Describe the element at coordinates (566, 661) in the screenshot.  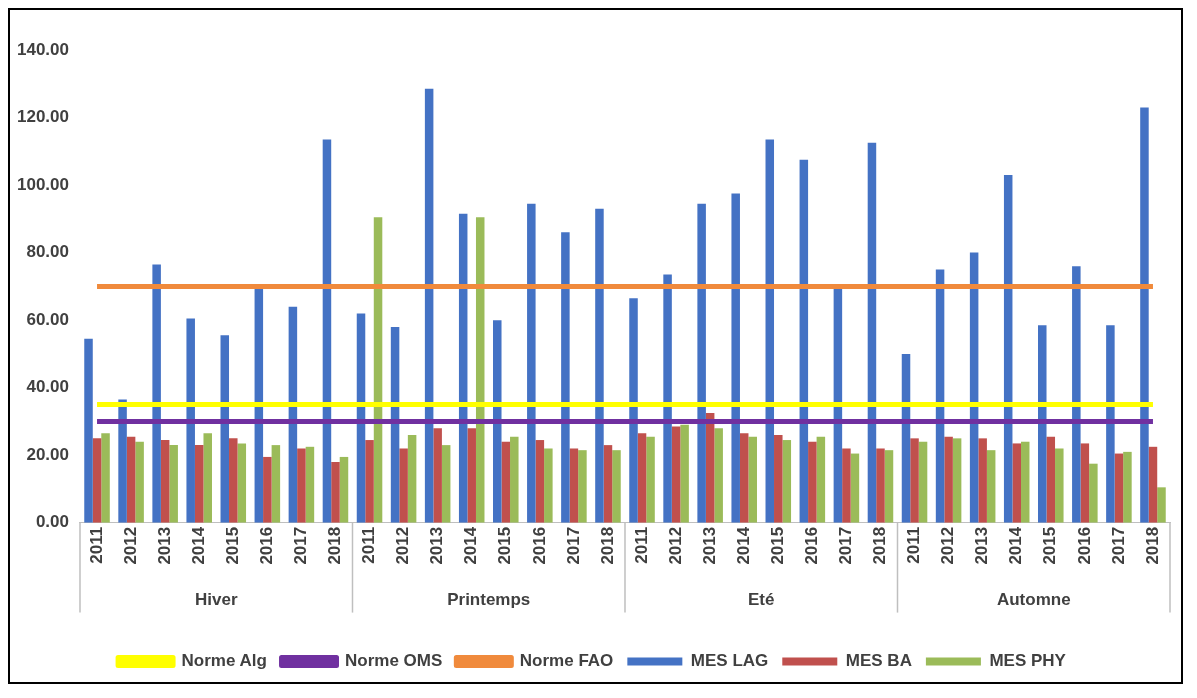
I see `legend-label: Norme FAO` at that location.